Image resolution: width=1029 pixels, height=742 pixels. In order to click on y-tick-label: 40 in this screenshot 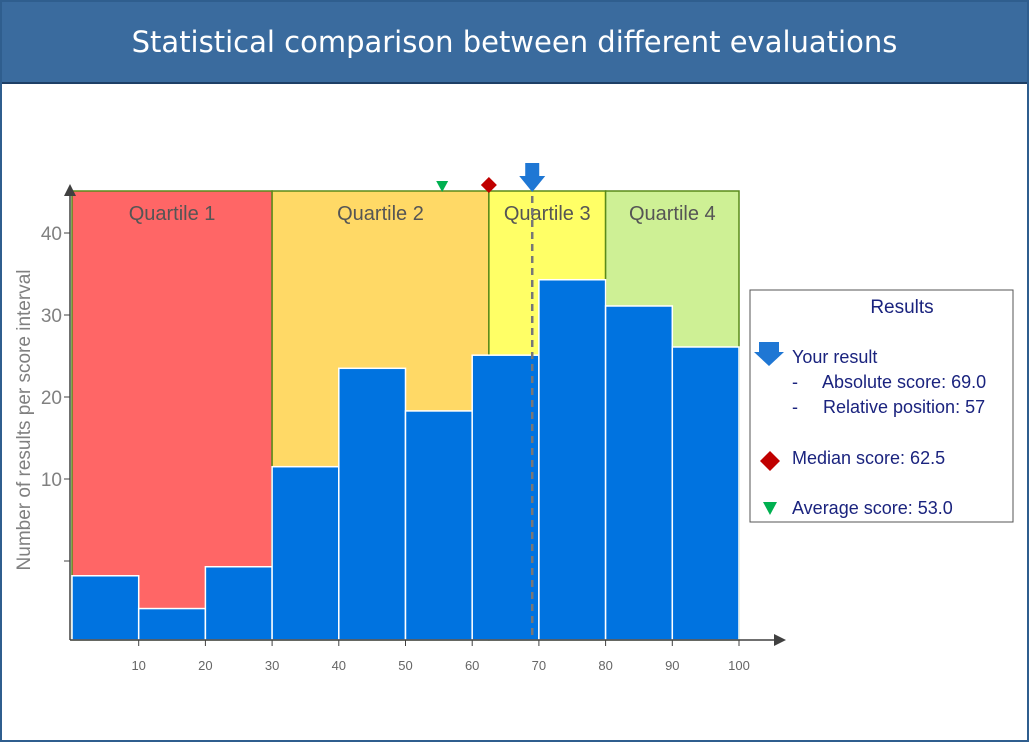, I will do `click(51, 234)`.